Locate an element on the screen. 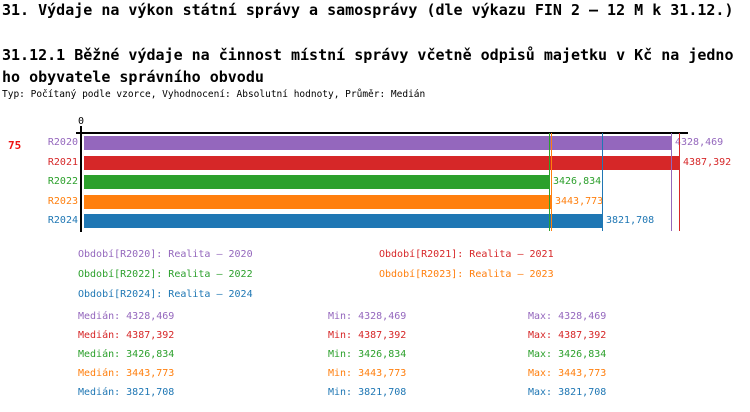 The width and height of the screenshot is (750, 412). stats-max-value: Max: 3821,708 is located at coordinates (567, 392).